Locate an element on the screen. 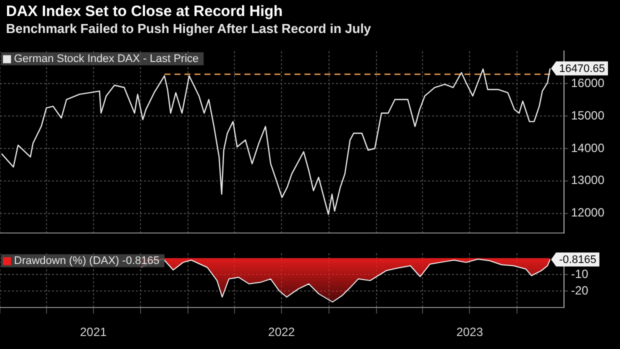  x-tick-label: 2023 is located at coordinates (470, 332).